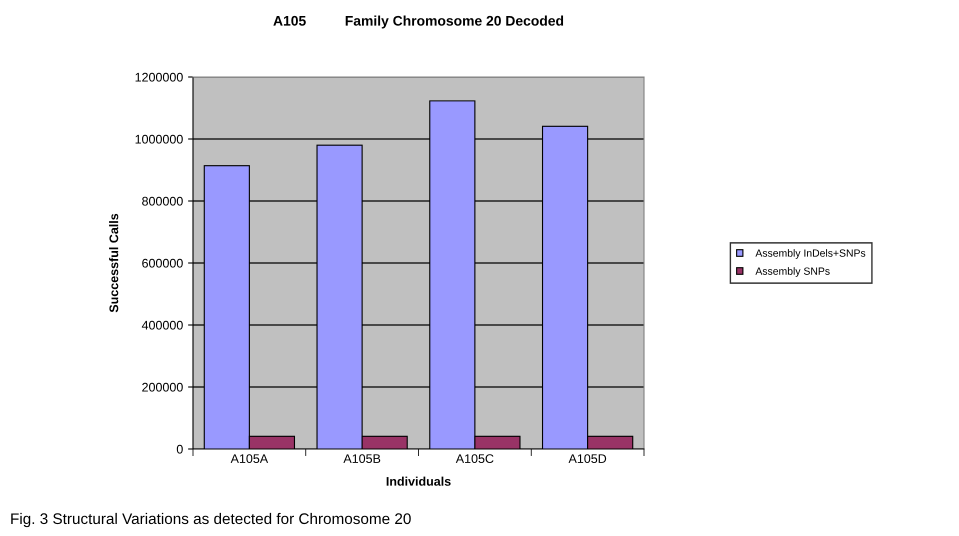 The image size is (959, 536). I want to click on y-tick-label: 0, so click(179, 449).